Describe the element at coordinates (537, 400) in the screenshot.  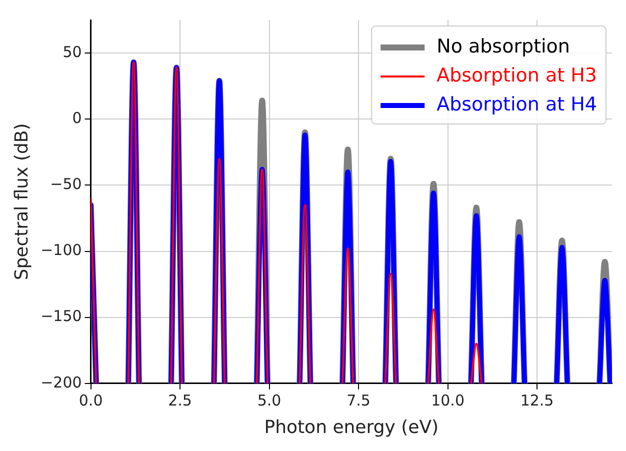
I see `x-tick-label: 12.5` at that location.